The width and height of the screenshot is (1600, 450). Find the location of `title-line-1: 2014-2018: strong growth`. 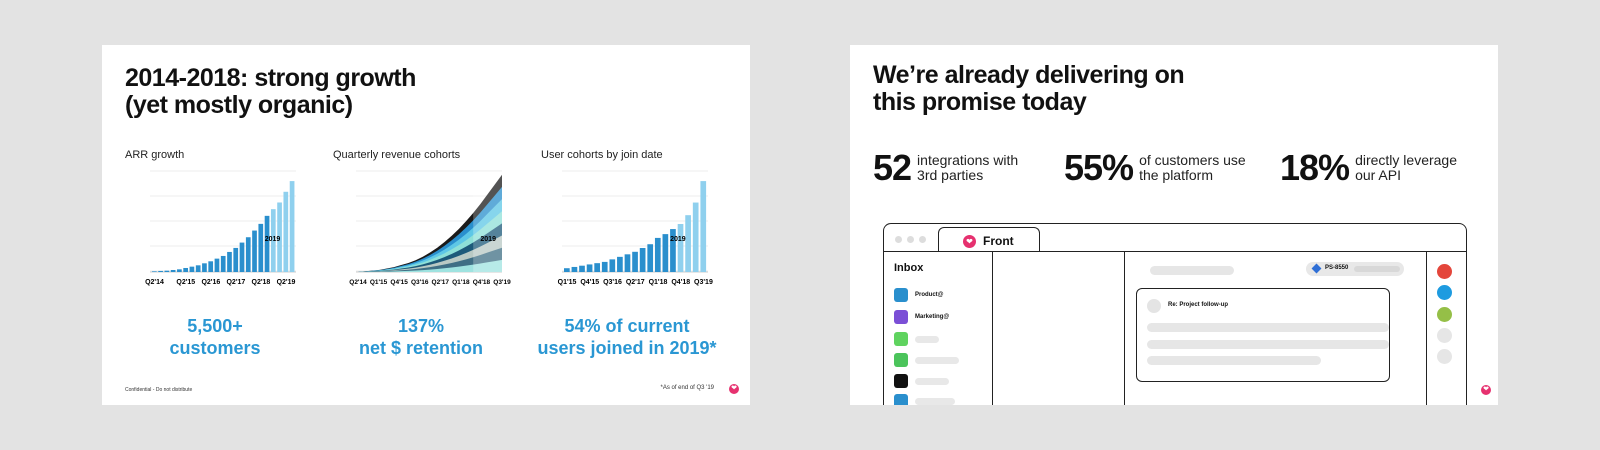

title-line-1: 2014-2018: strong growth is located at coordinates (270, 78).